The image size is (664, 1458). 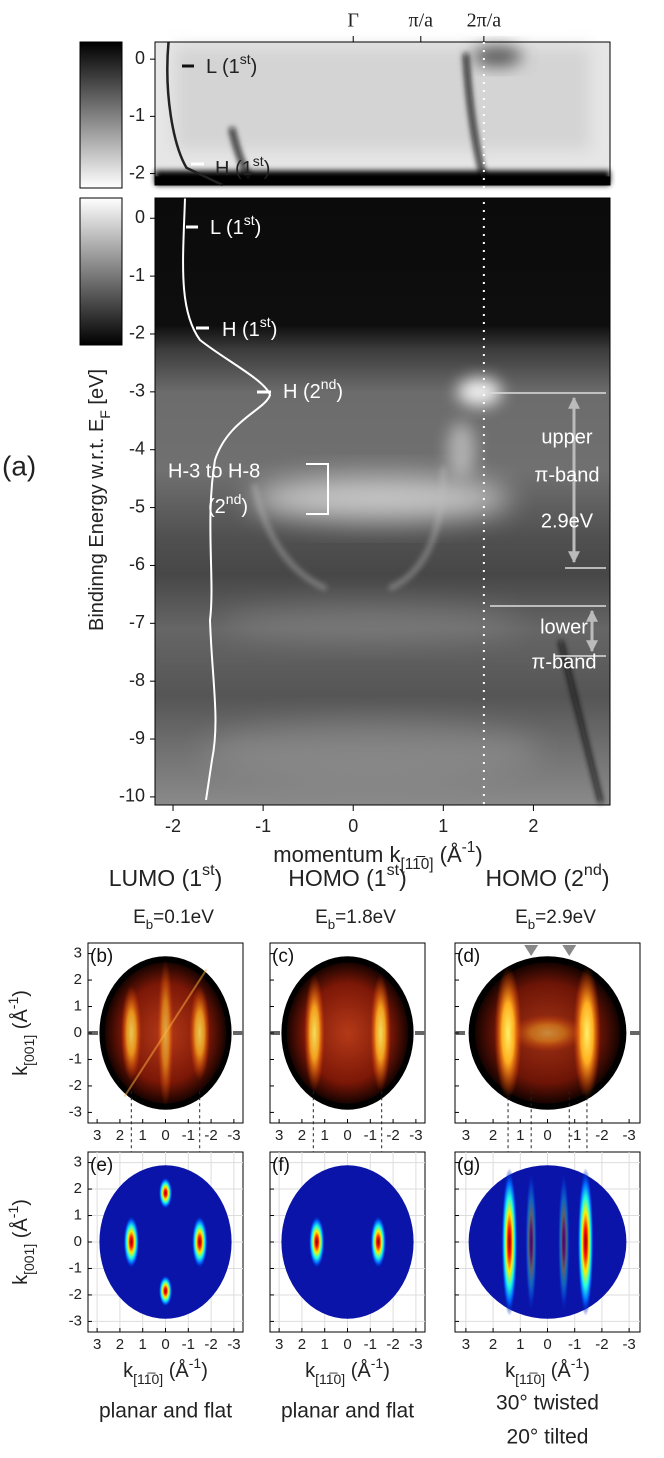 What do you see at coordinates (132, 796) in the screenshot?
I see `y-tick-label: -10` at bounding box center [132, 796].